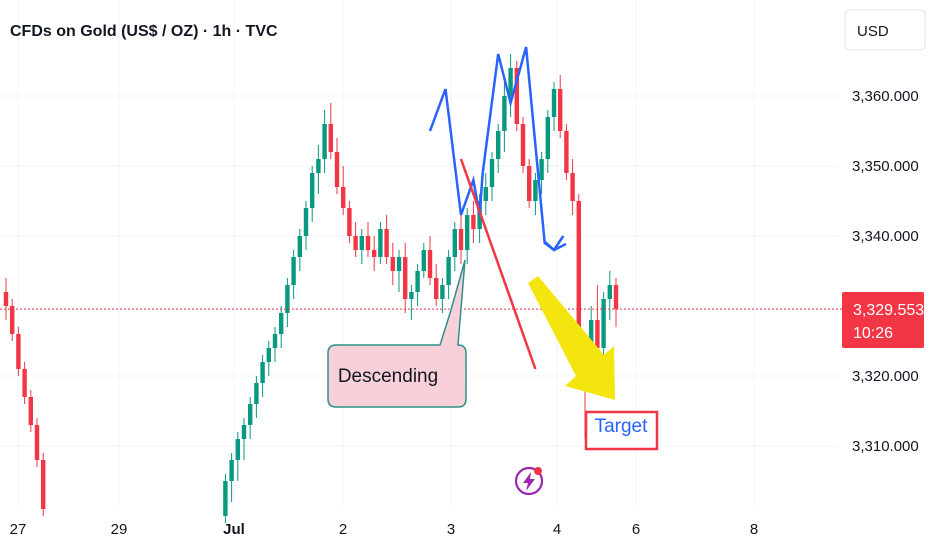  I want to click on price-tick-label: 3,310.000, so click(885, 446).